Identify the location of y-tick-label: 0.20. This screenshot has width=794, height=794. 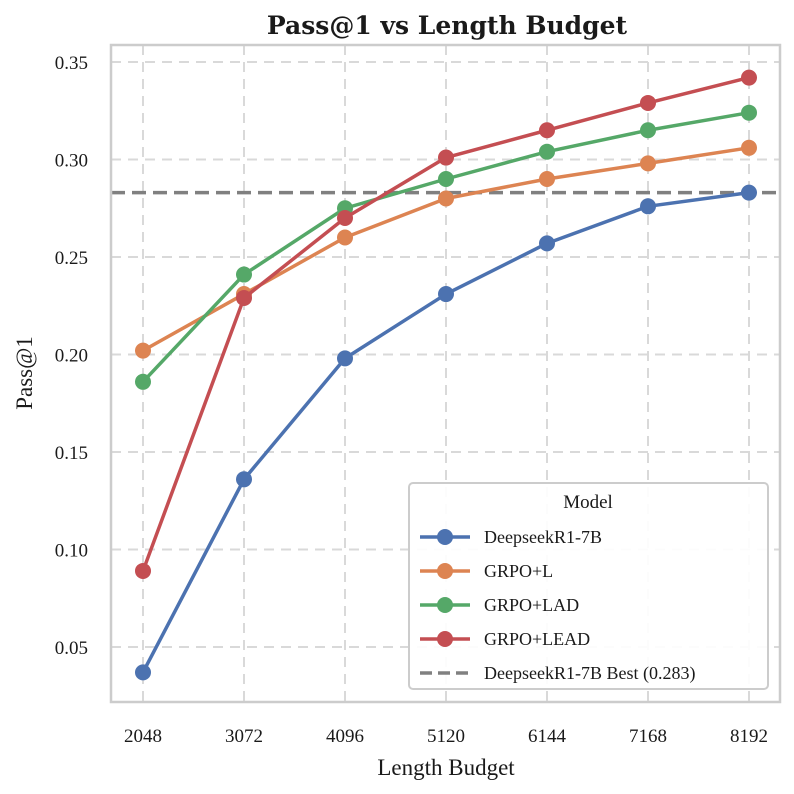
(71, 356).